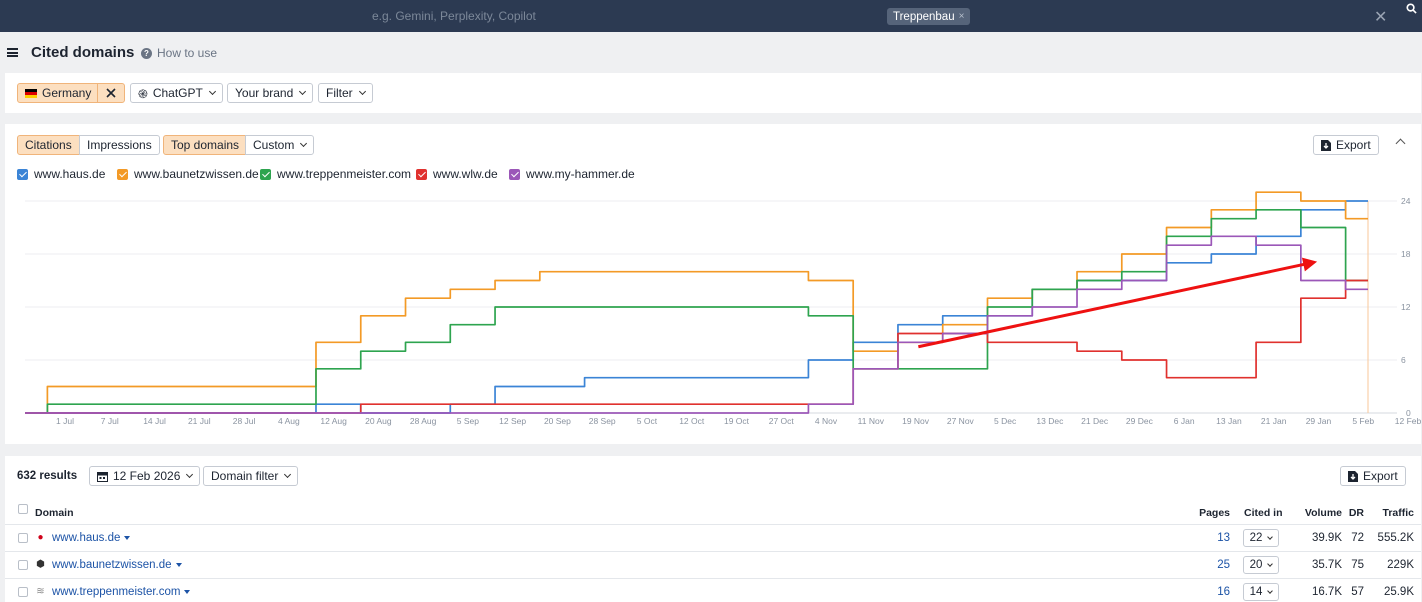 The image size is (1422, 602). Describe the element at coordinates (111, 93) in the screenshot. I see `clear-country-button` at that location.